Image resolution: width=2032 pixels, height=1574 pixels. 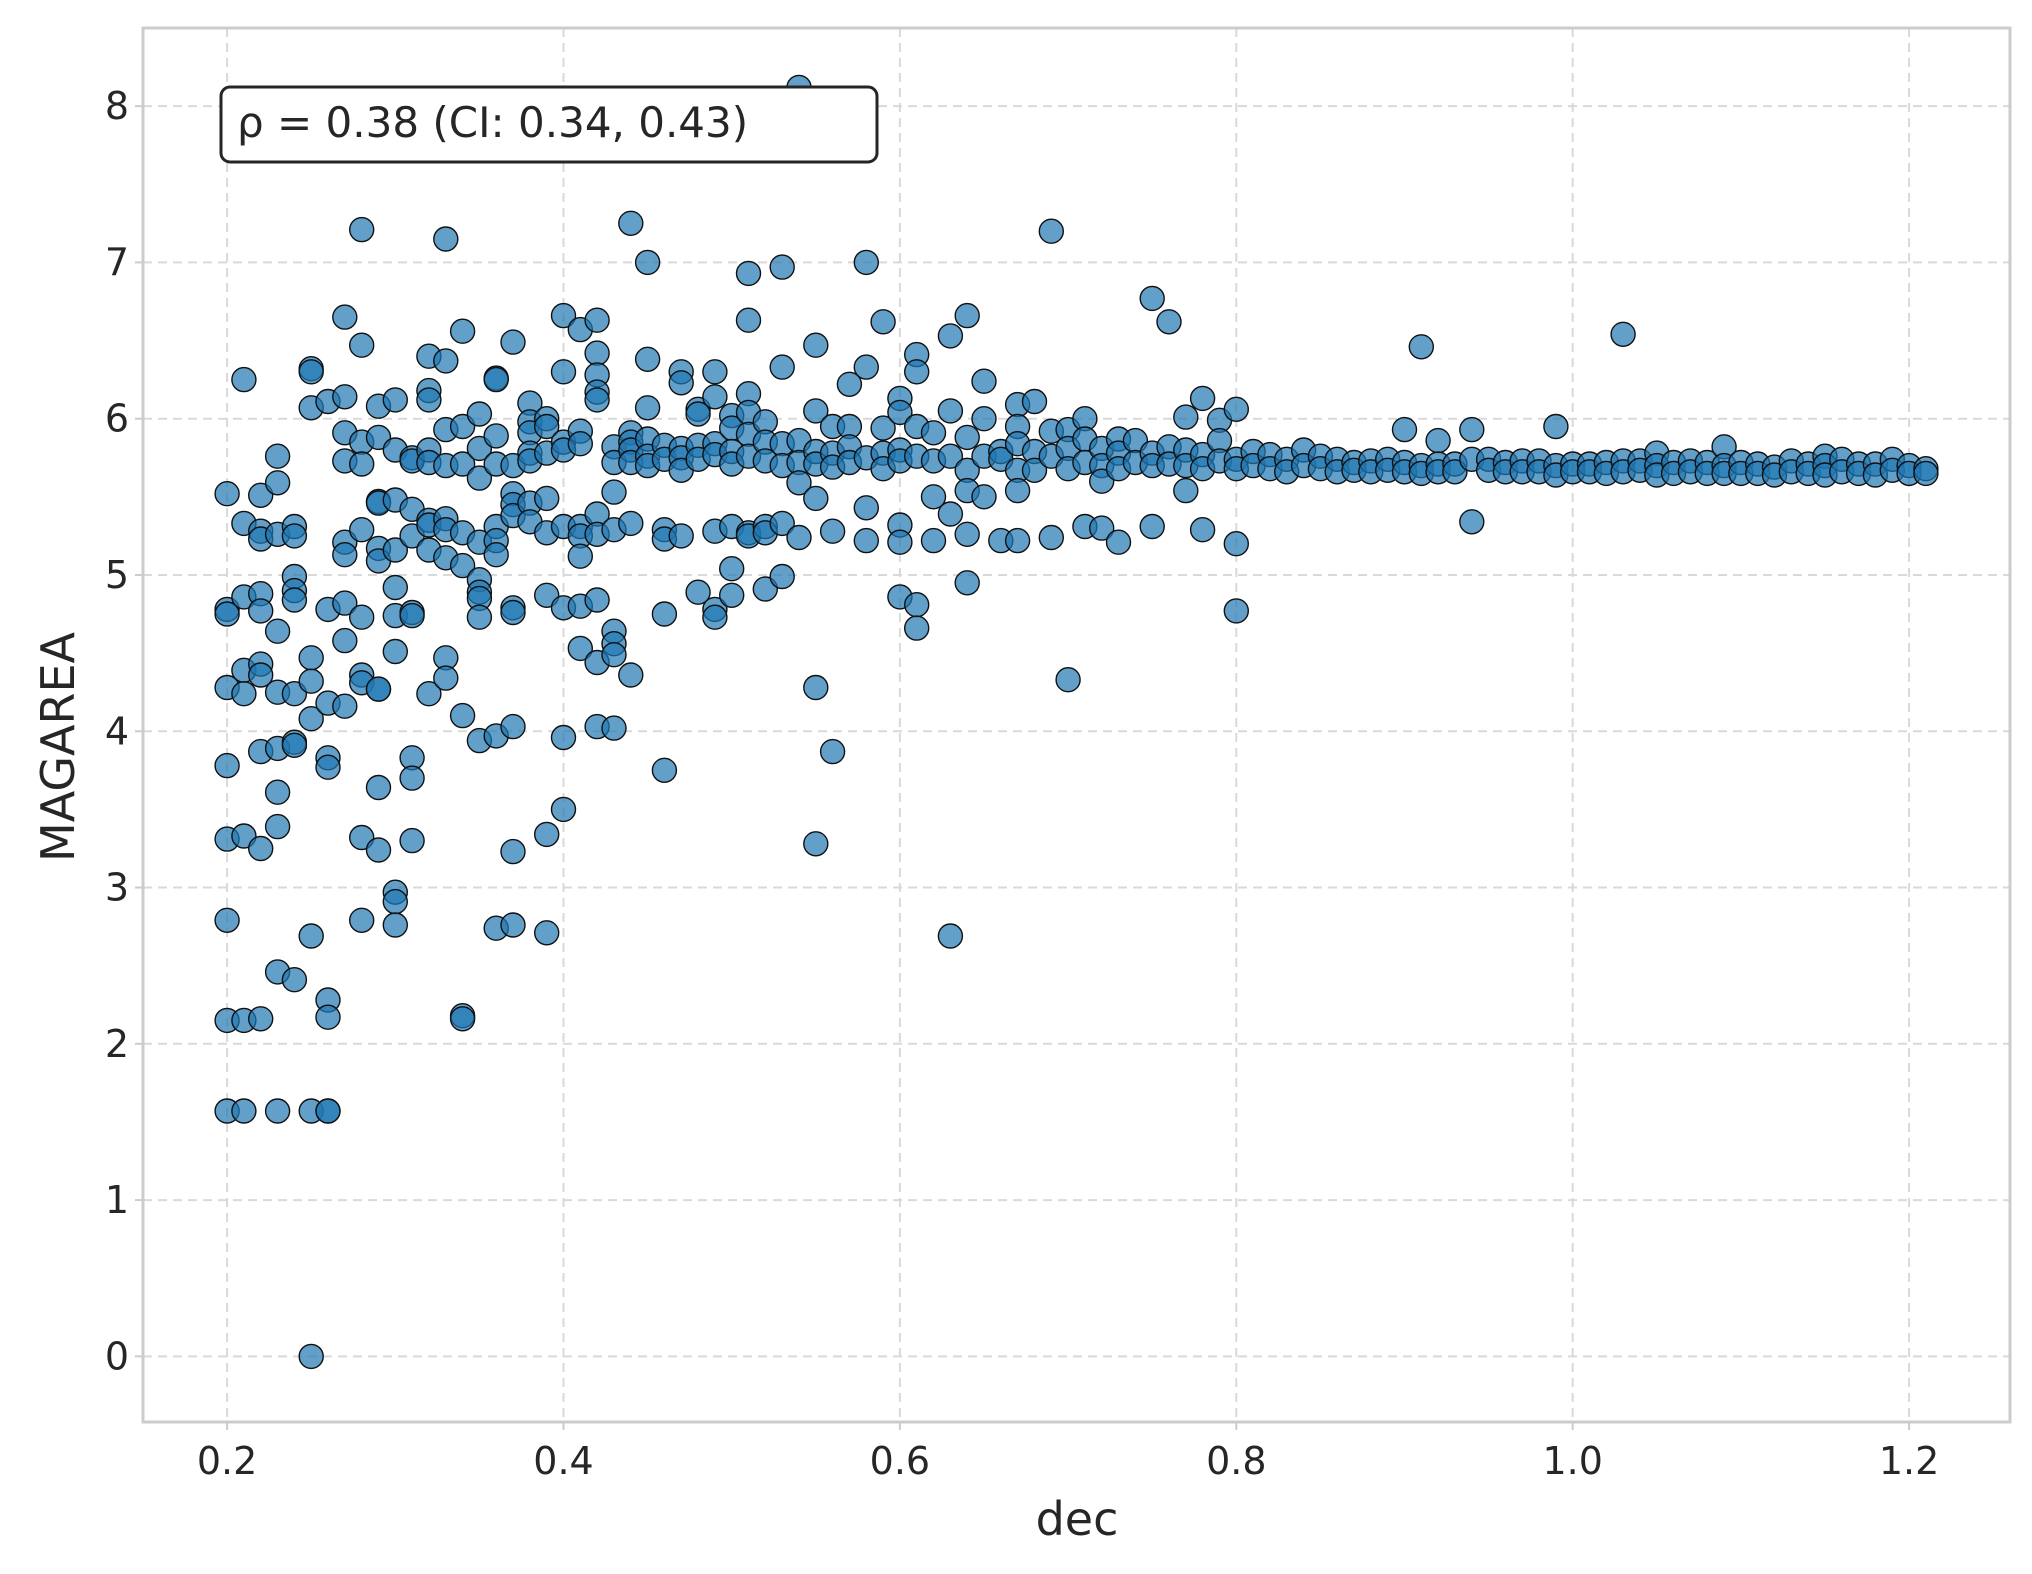 I want to click on y-tick-label: 2, so click(x=117, y=1044).